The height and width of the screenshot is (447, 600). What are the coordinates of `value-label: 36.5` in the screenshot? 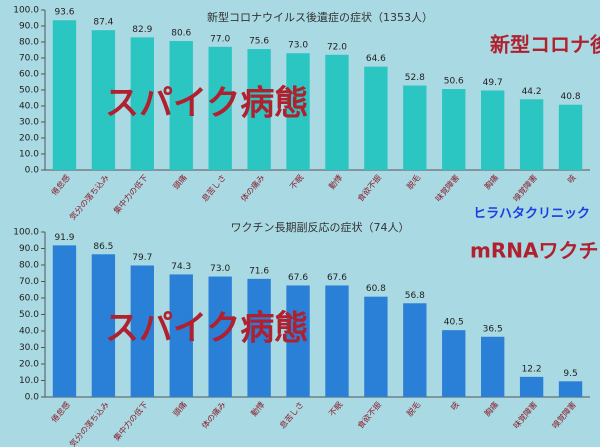 It's located at (493, 329).